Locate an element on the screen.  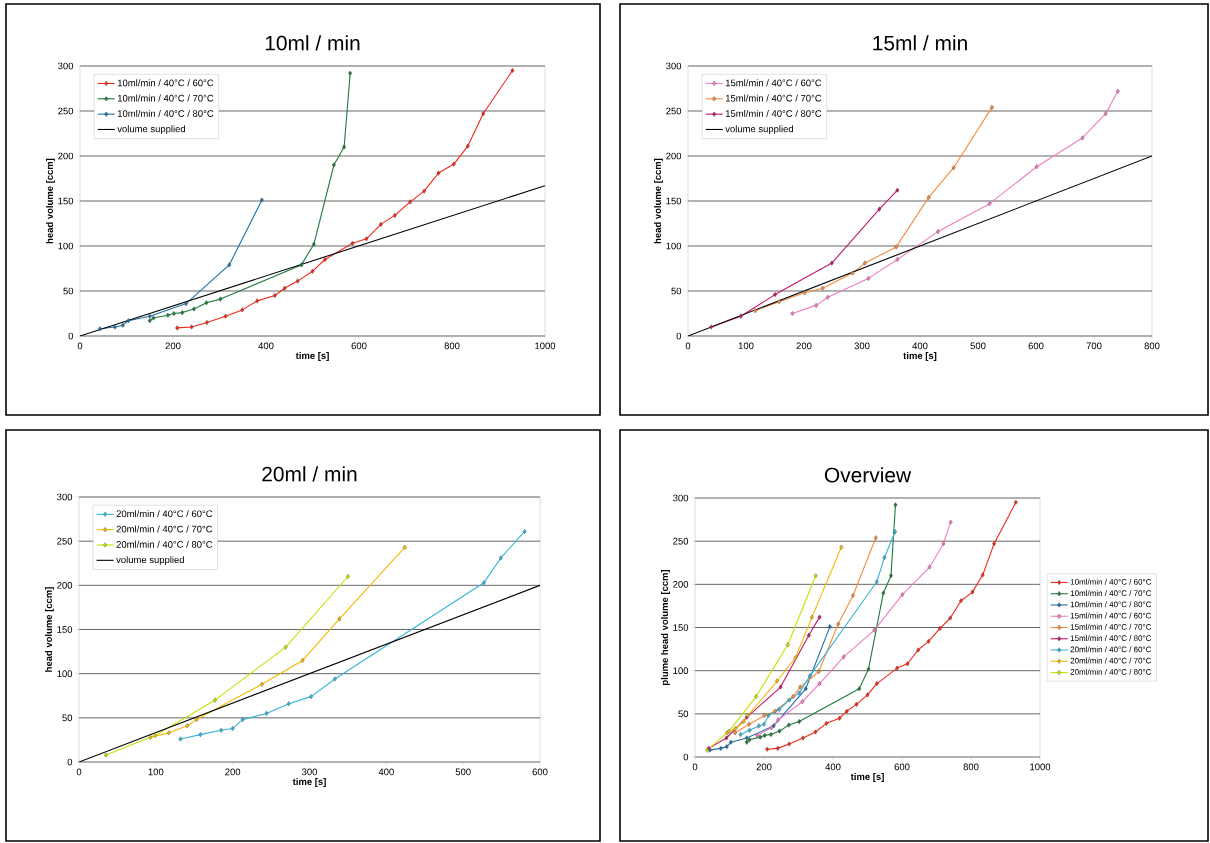
legend-label: 10ml/min / 40°C / 70°C is located at coordinates (165, 98).